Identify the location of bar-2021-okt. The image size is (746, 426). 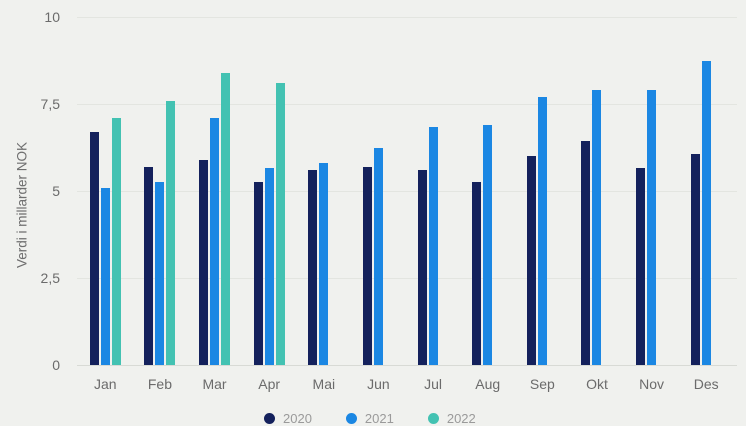
(597, 227).